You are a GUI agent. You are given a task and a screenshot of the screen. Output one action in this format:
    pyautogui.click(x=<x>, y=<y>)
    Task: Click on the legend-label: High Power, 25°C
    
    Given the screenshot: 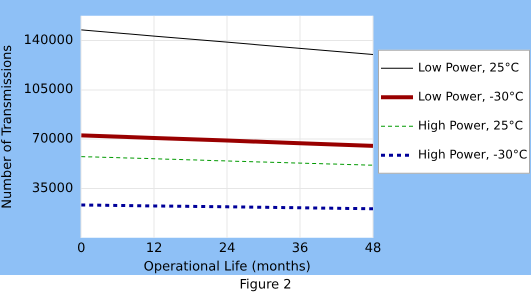 What is the action you would take?
    pyautogui.click(x=470, y=125)
    